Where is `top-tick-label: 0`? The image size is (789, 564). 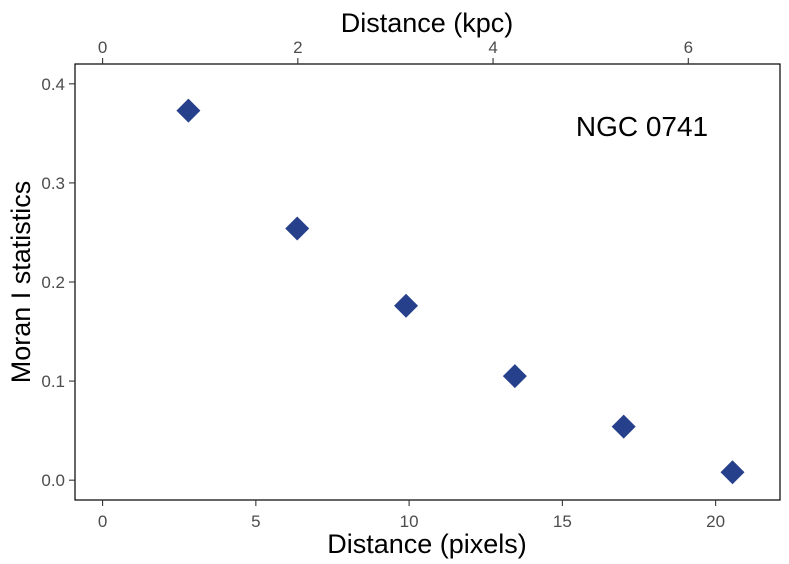 top-tick-label: 0 is located at coordinates (102, 47).